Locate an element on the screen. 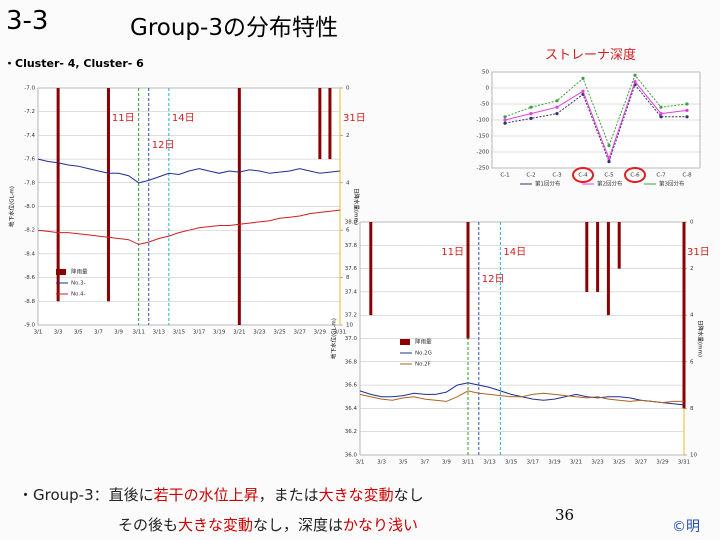 This screenshot has height=540, width=720. x-tick-label: 3/25 is located at coordinates (279, 333).